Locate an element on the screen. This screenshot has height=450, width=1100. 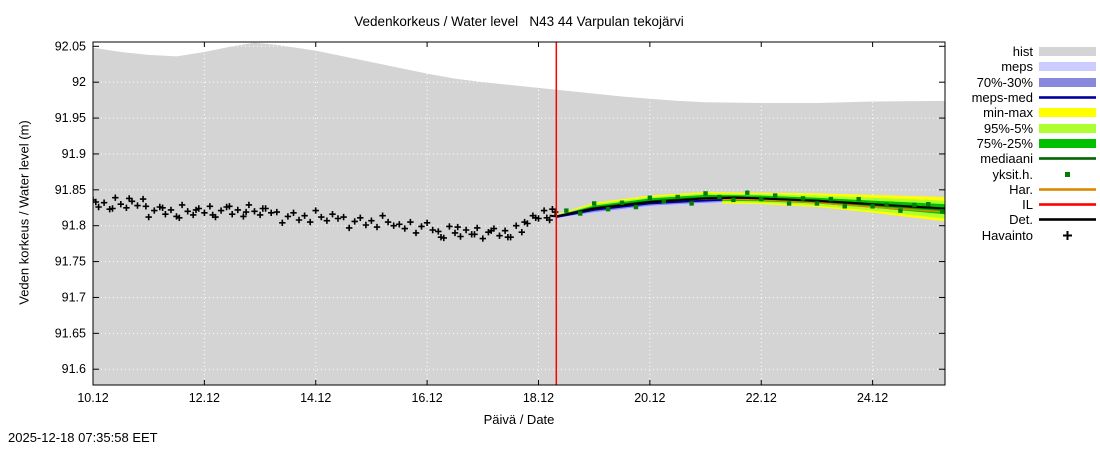
generated-timestamp: 2025-12-18 07:35:58 EET is located at coordinates (83, 437).